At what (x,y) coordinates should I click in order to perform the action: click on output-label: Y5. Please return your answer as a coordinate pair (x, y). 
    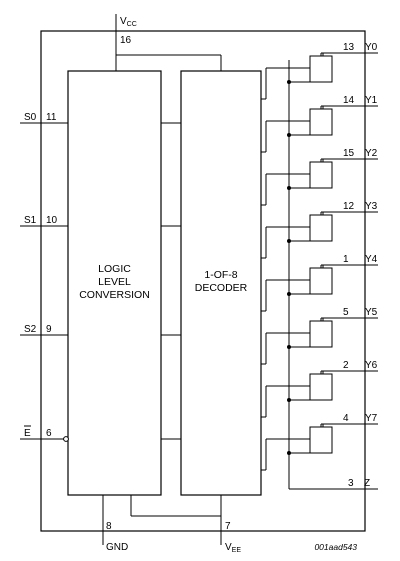
    Looking at the image, I should click on (371, 312).